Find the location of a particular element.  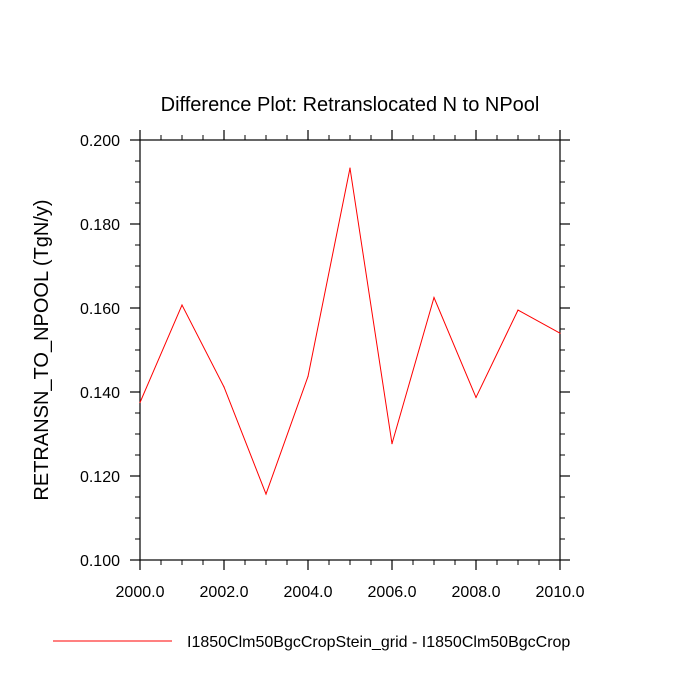

y-tick-label: 0.100 is located at coordinates (100, 561).